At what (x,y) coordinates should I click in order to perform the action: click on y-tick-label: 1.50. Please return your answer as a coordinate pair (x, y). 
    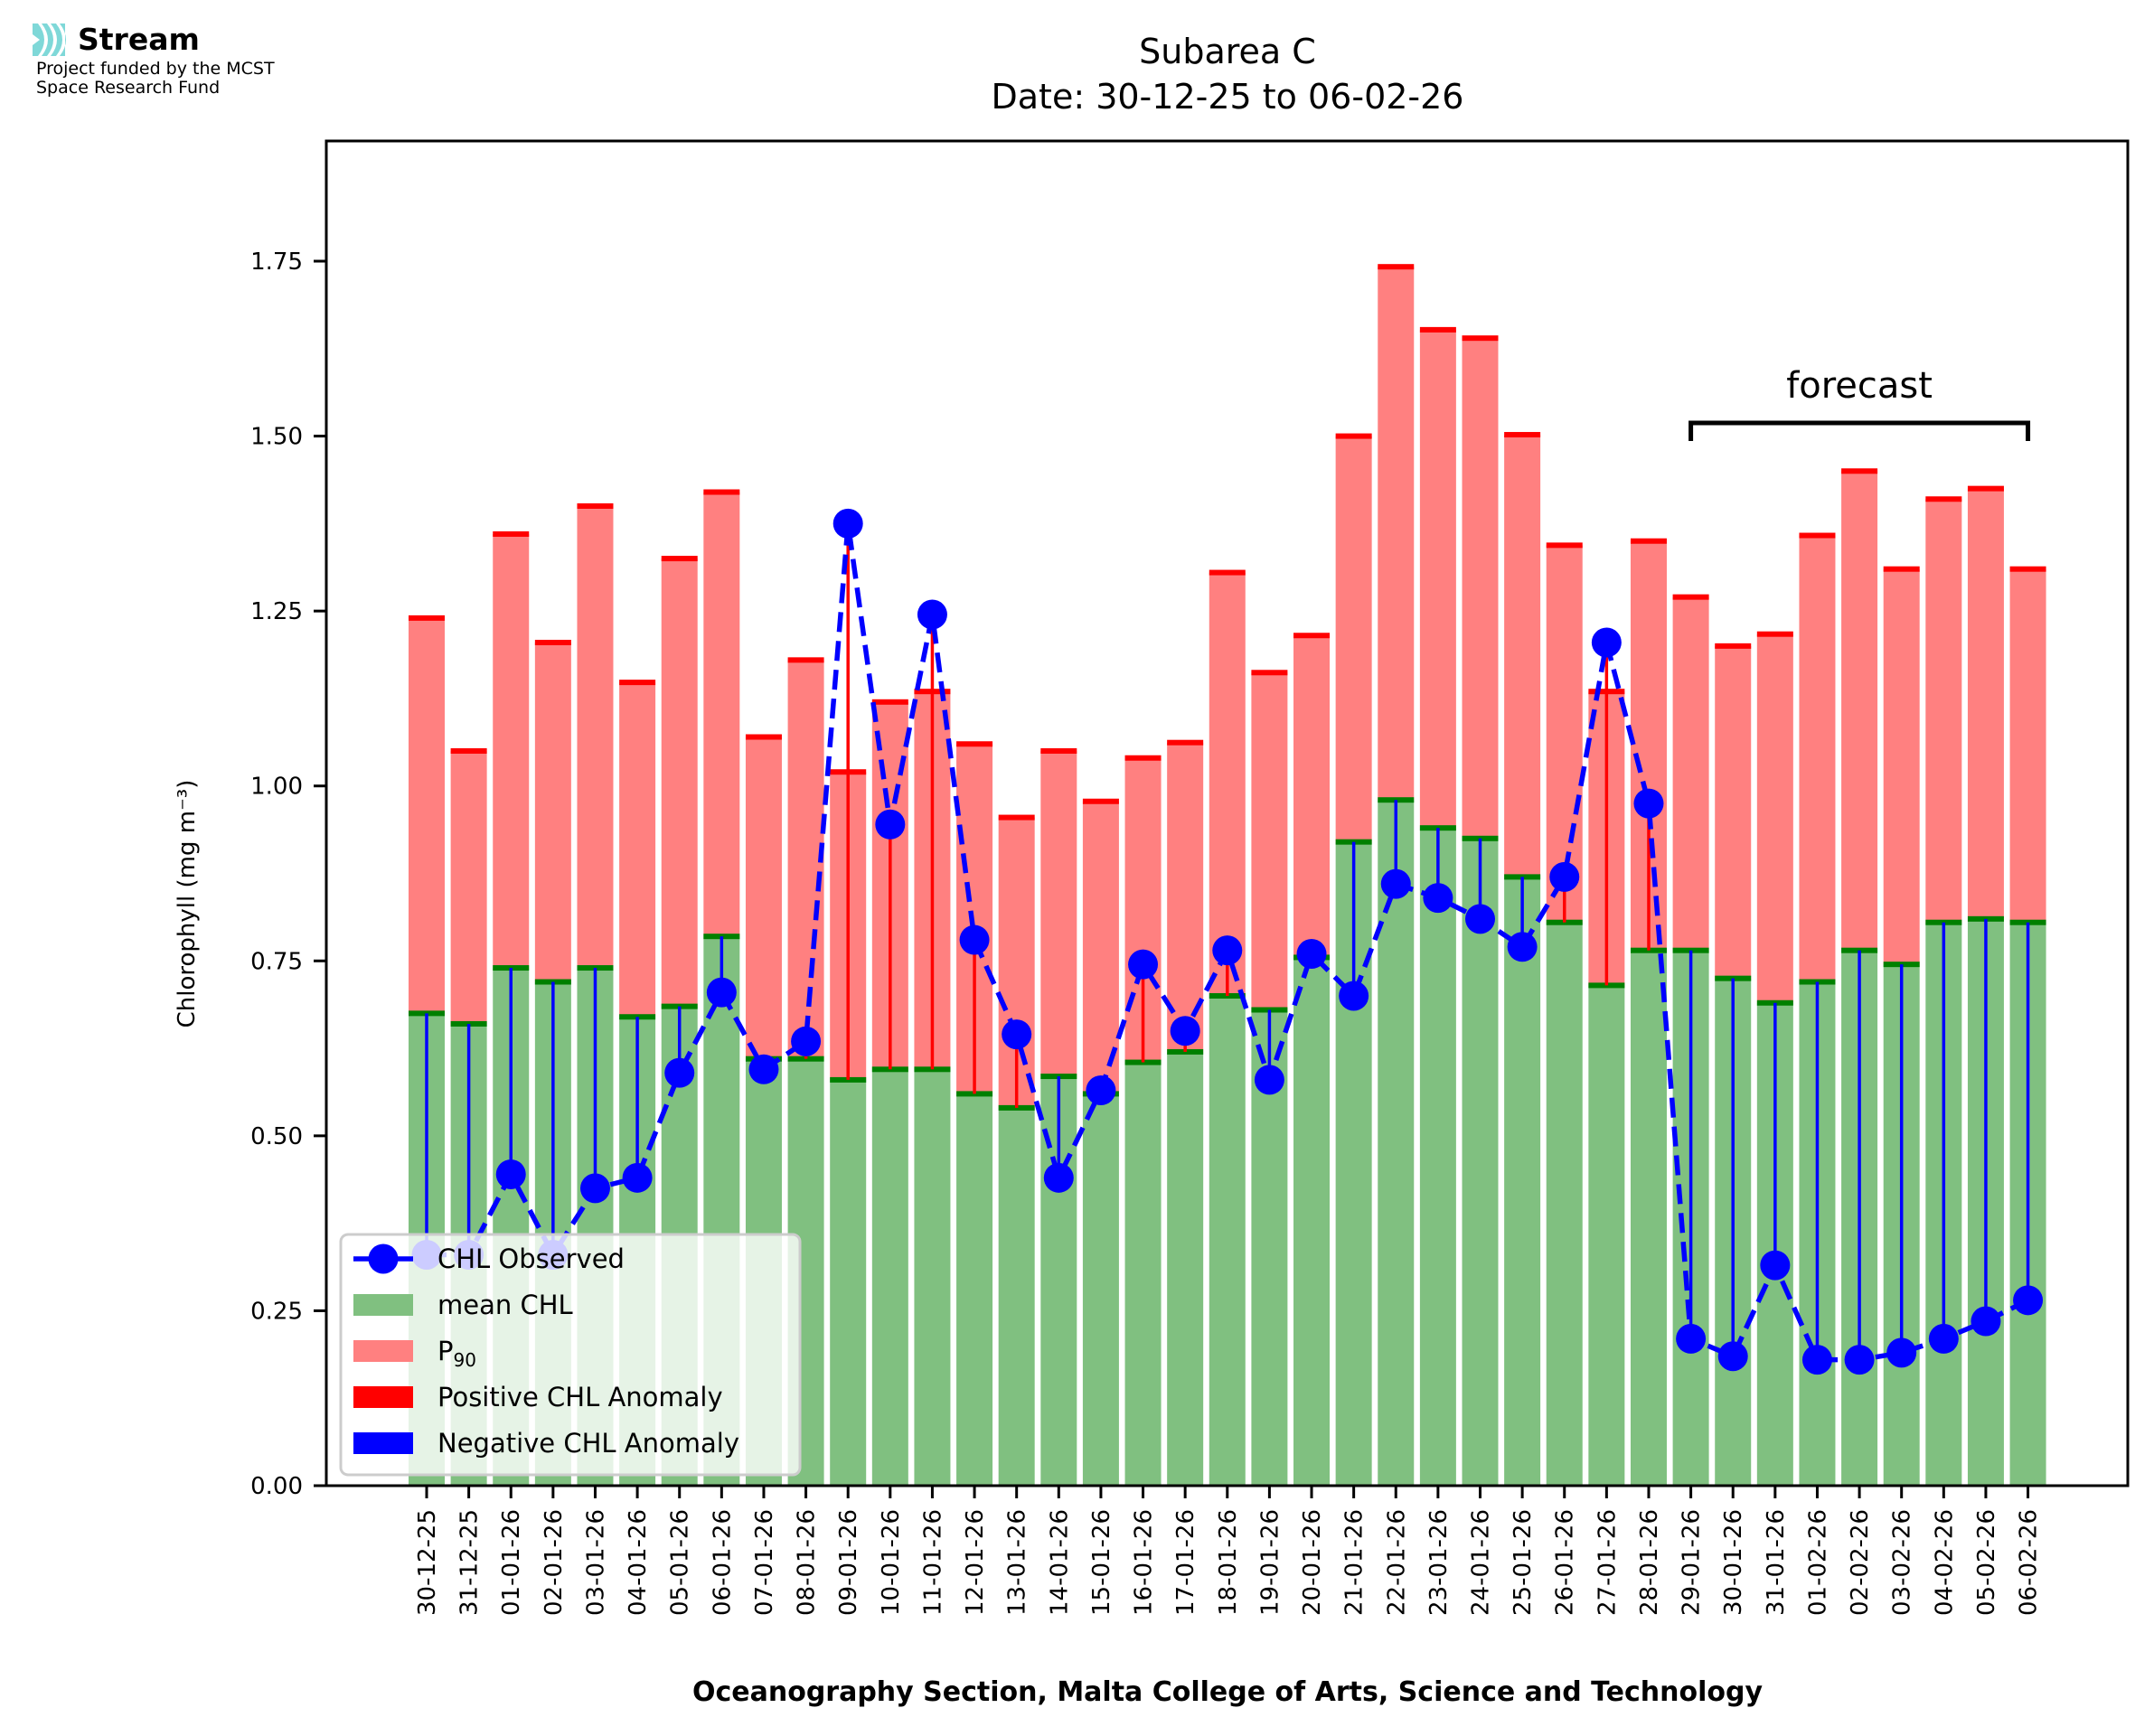
    Looking at the image, I should click on (276, 438).